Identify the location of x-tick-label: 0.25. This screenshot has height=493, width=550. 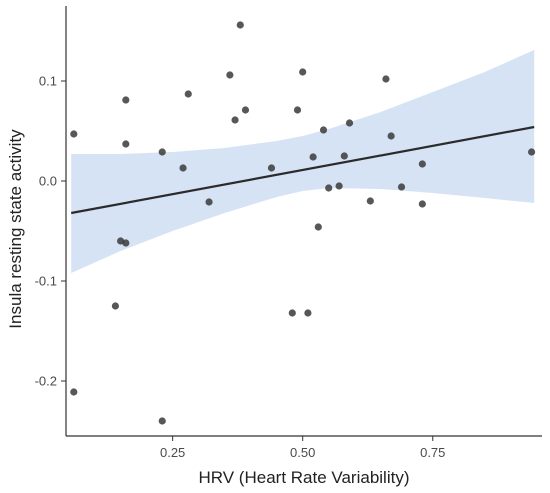
(172, 452).